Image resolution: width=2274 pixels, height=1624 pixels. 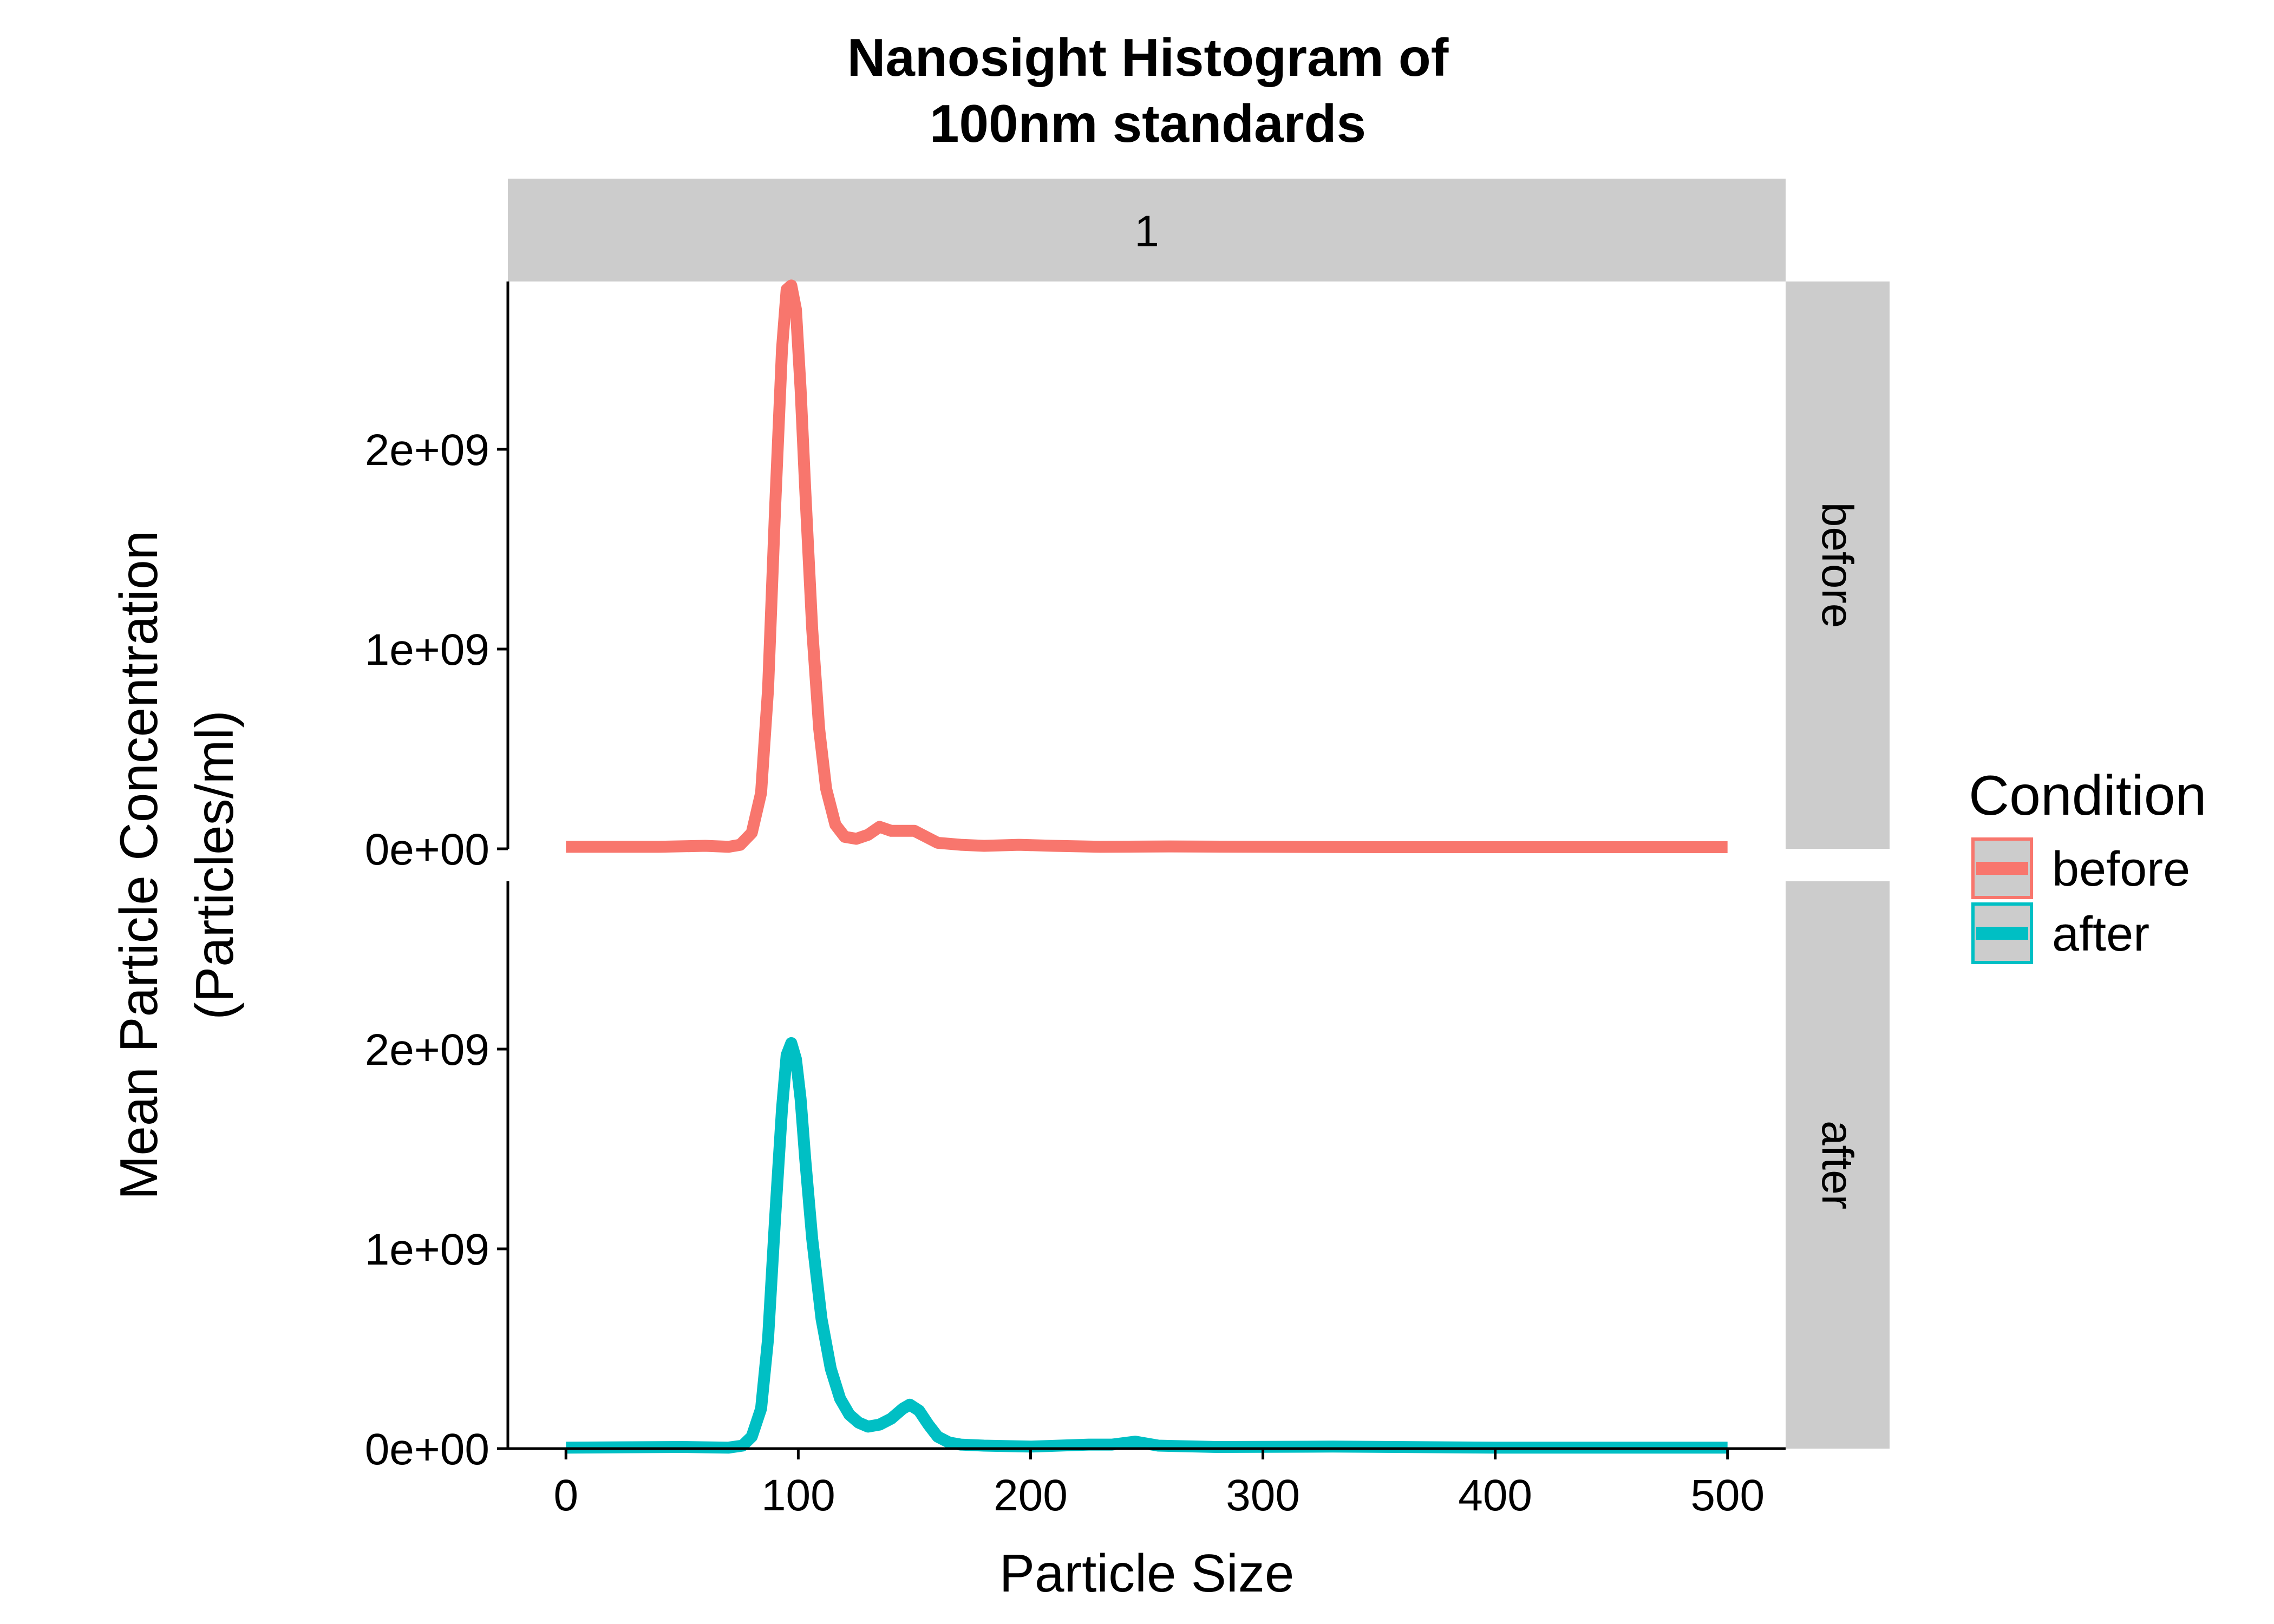 What do you see at coordinates (2121, 869) in the screenshot?
I see `legend-label-before: before` at bounding box center [2121, 869].